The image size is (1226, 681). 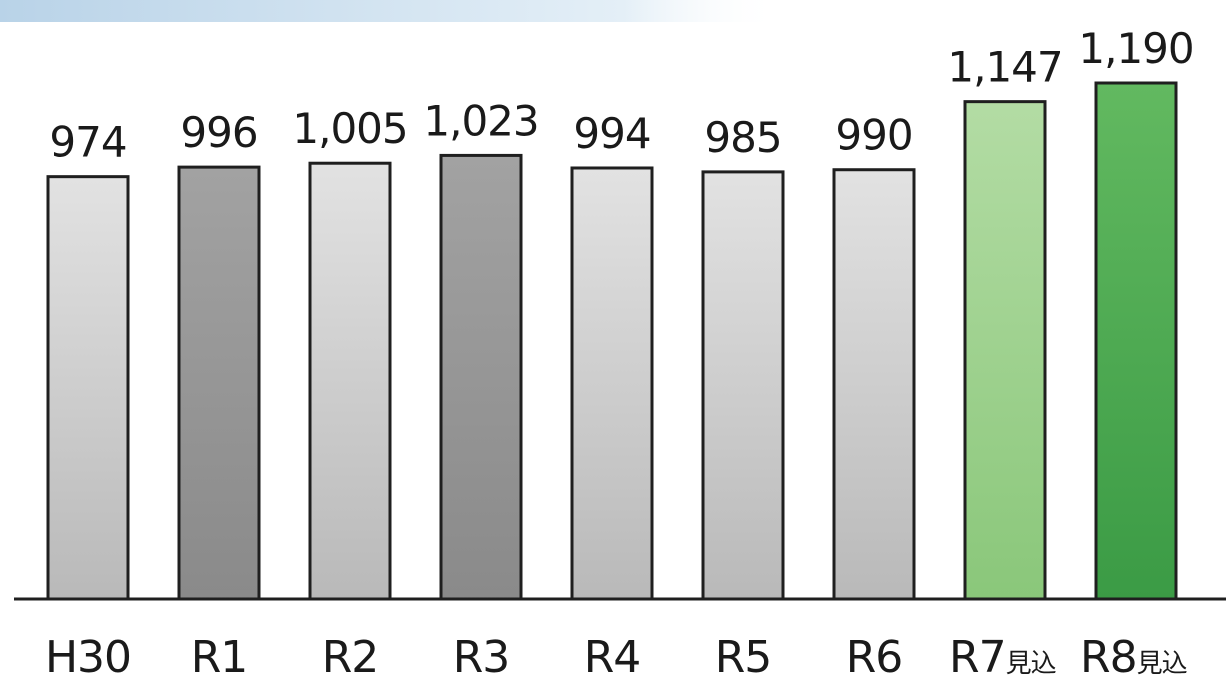 I want to click on value-label-h30: 974, so click(x=87, y=142).